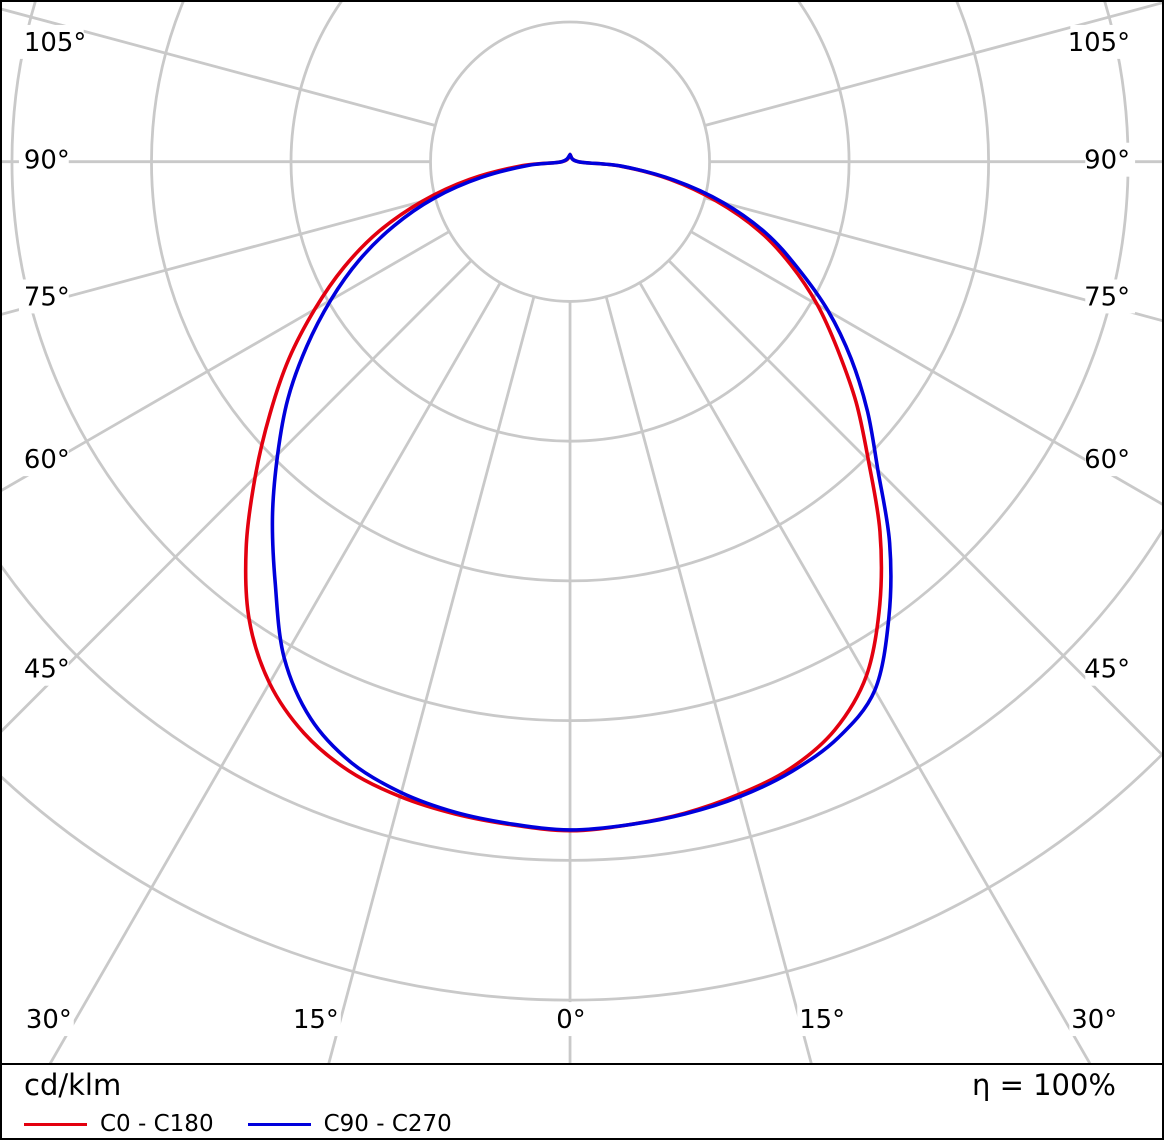 This screenshot has height=1140, width=1164. I want to click on legend-line-red, so click(55, 1124).